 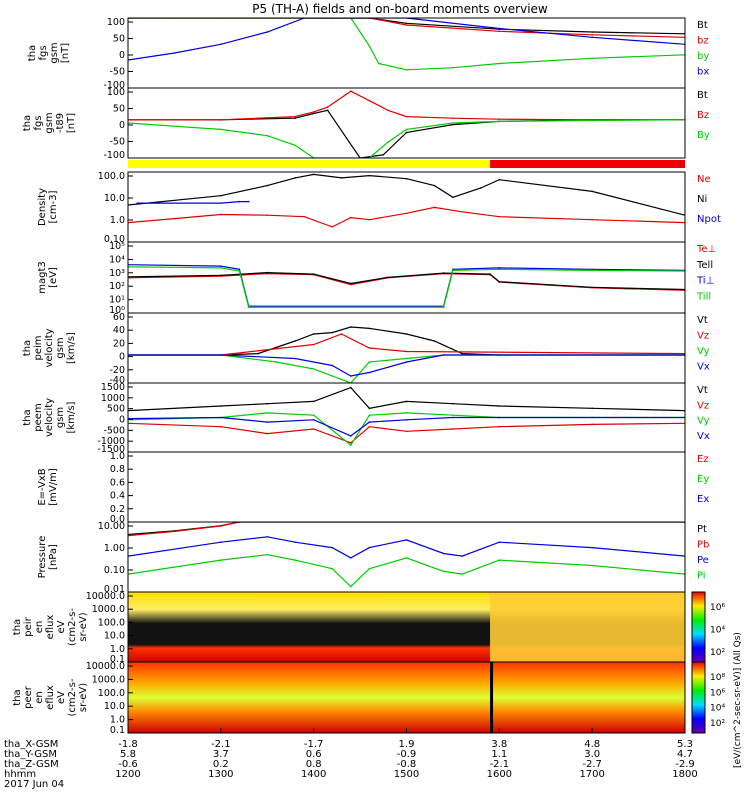 I want to click on y-axis-label: [mV/m], so click(x=53, y=487).